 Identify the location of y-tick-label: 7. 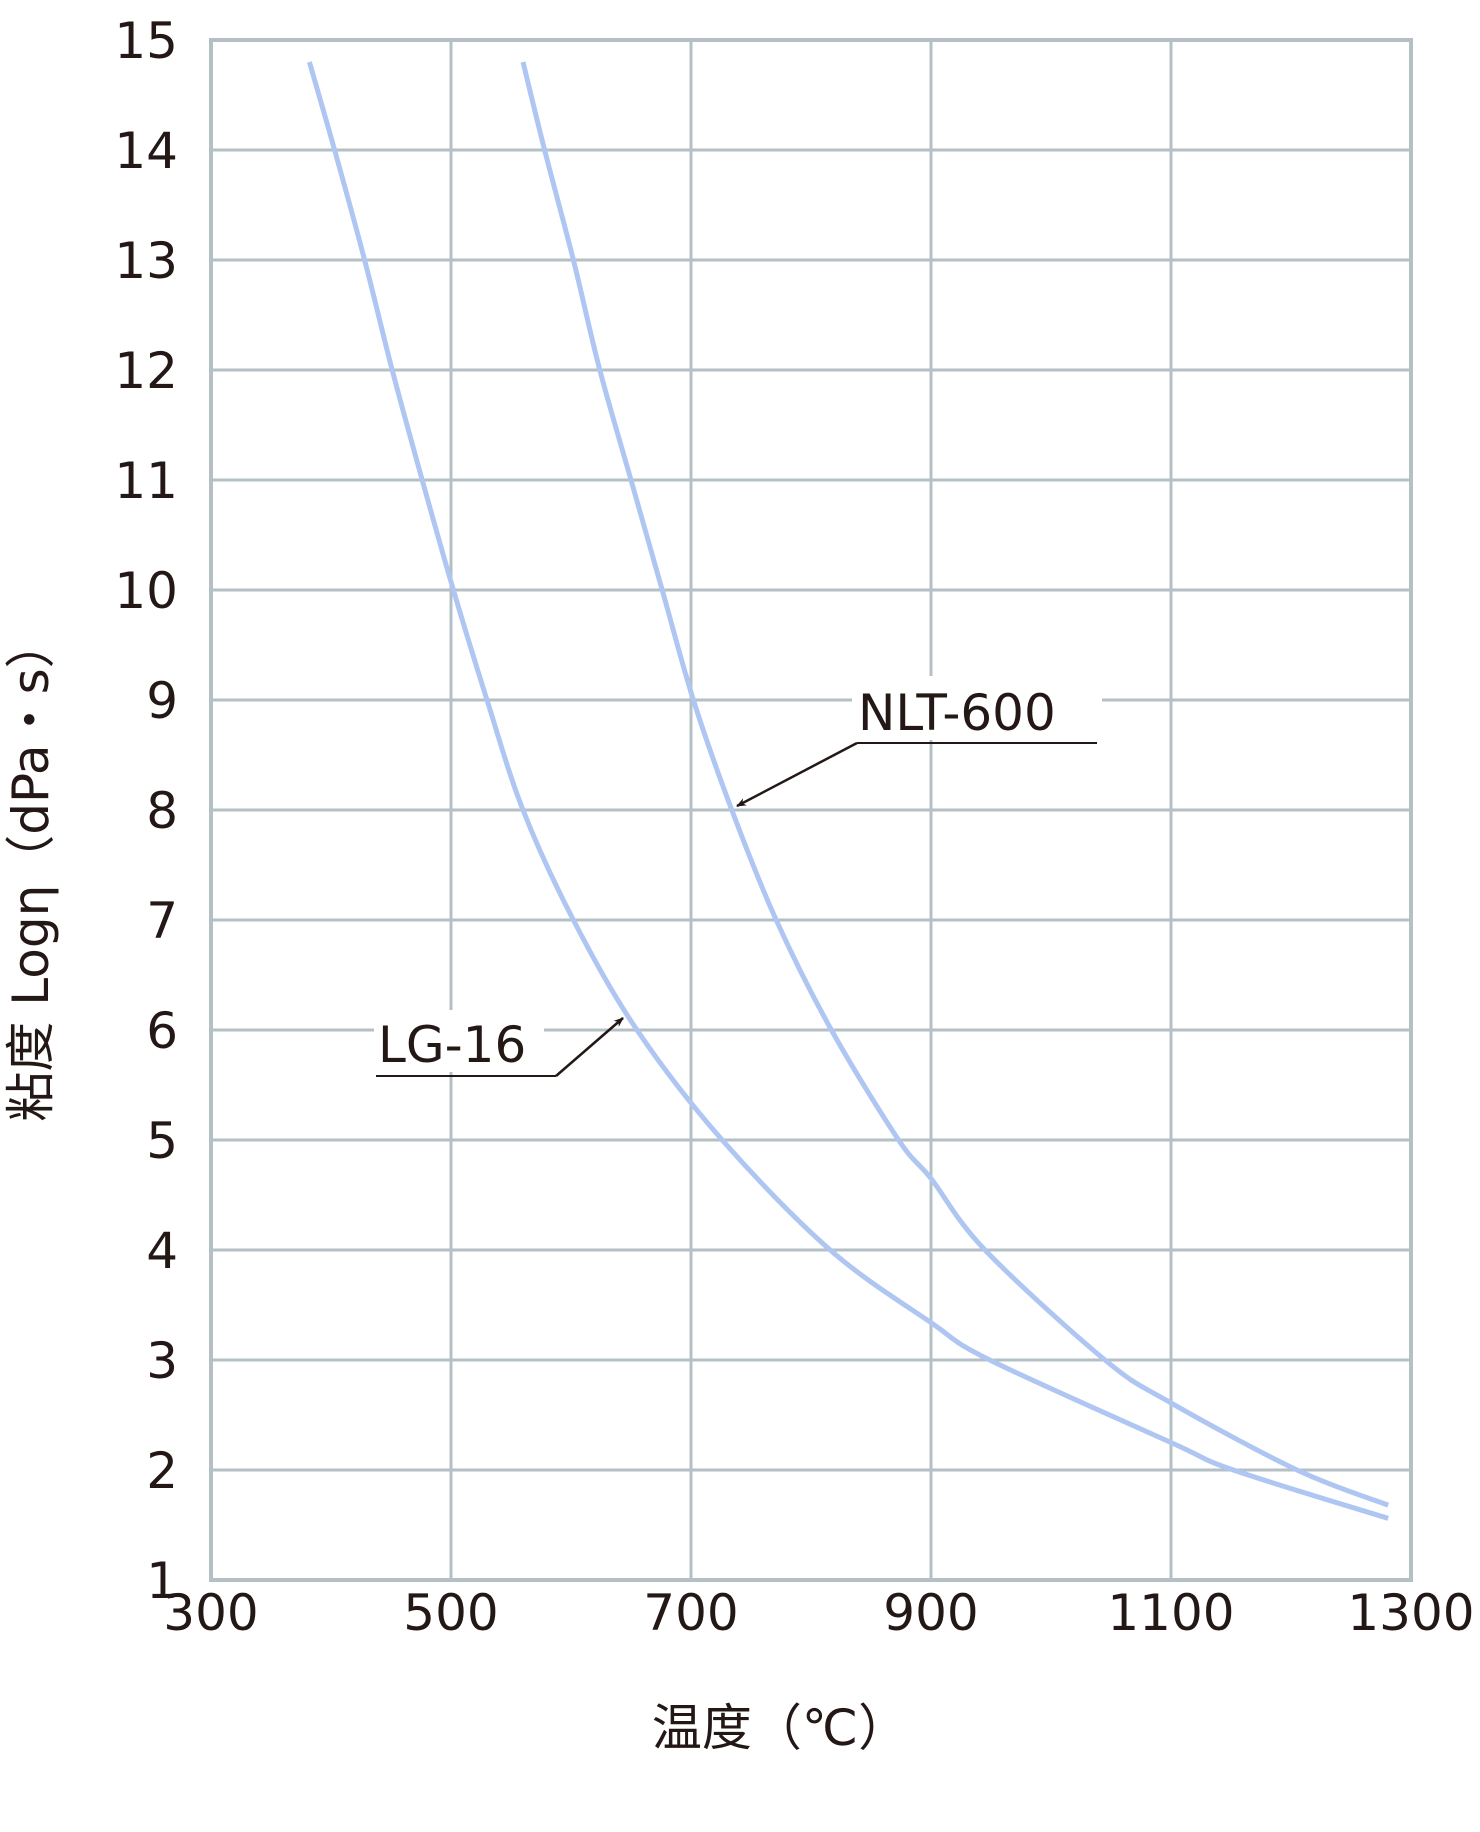
(162, 921).